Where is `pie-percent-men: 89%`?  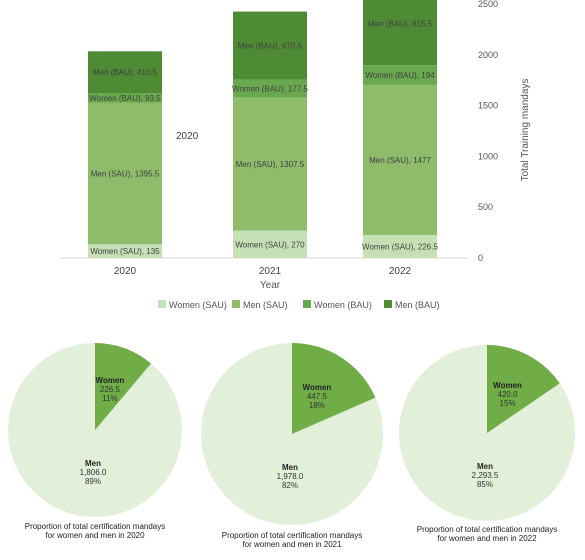
pie-percent-men: 89% is located at coordinates (93, 481).